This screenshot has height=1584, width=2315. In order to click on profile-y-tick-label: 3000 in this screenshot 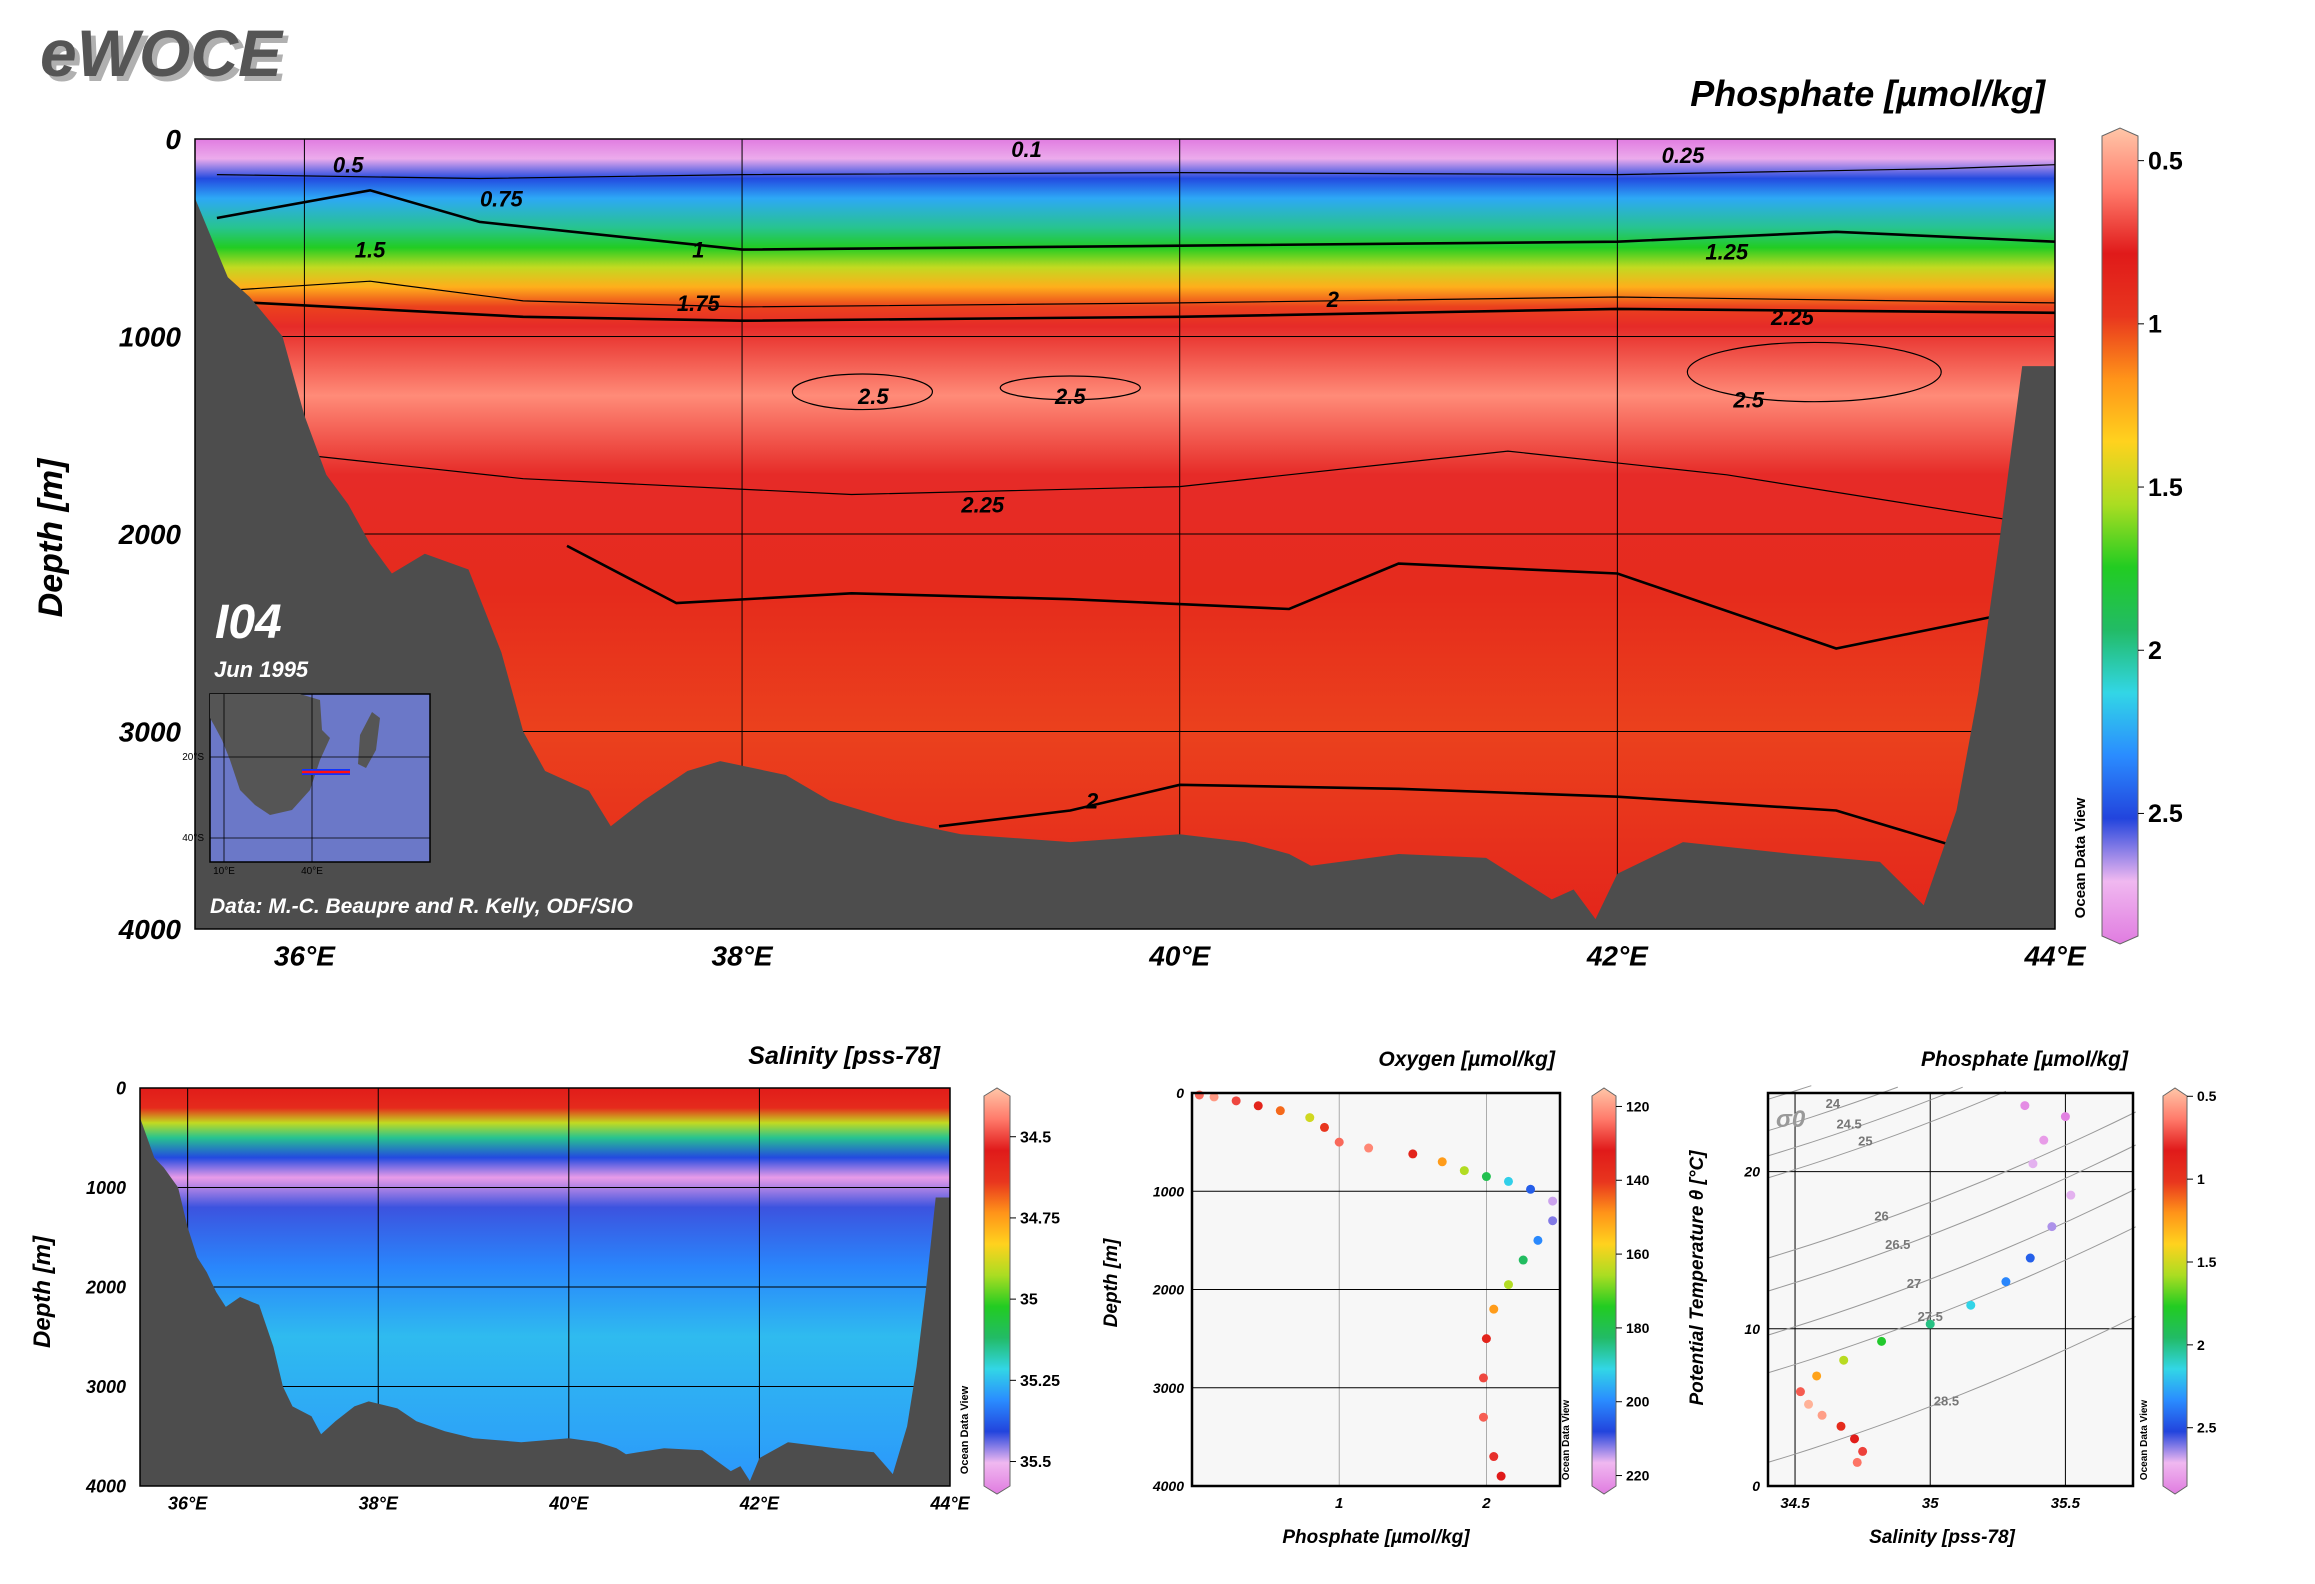, I will do `click(1168, 1388)`.